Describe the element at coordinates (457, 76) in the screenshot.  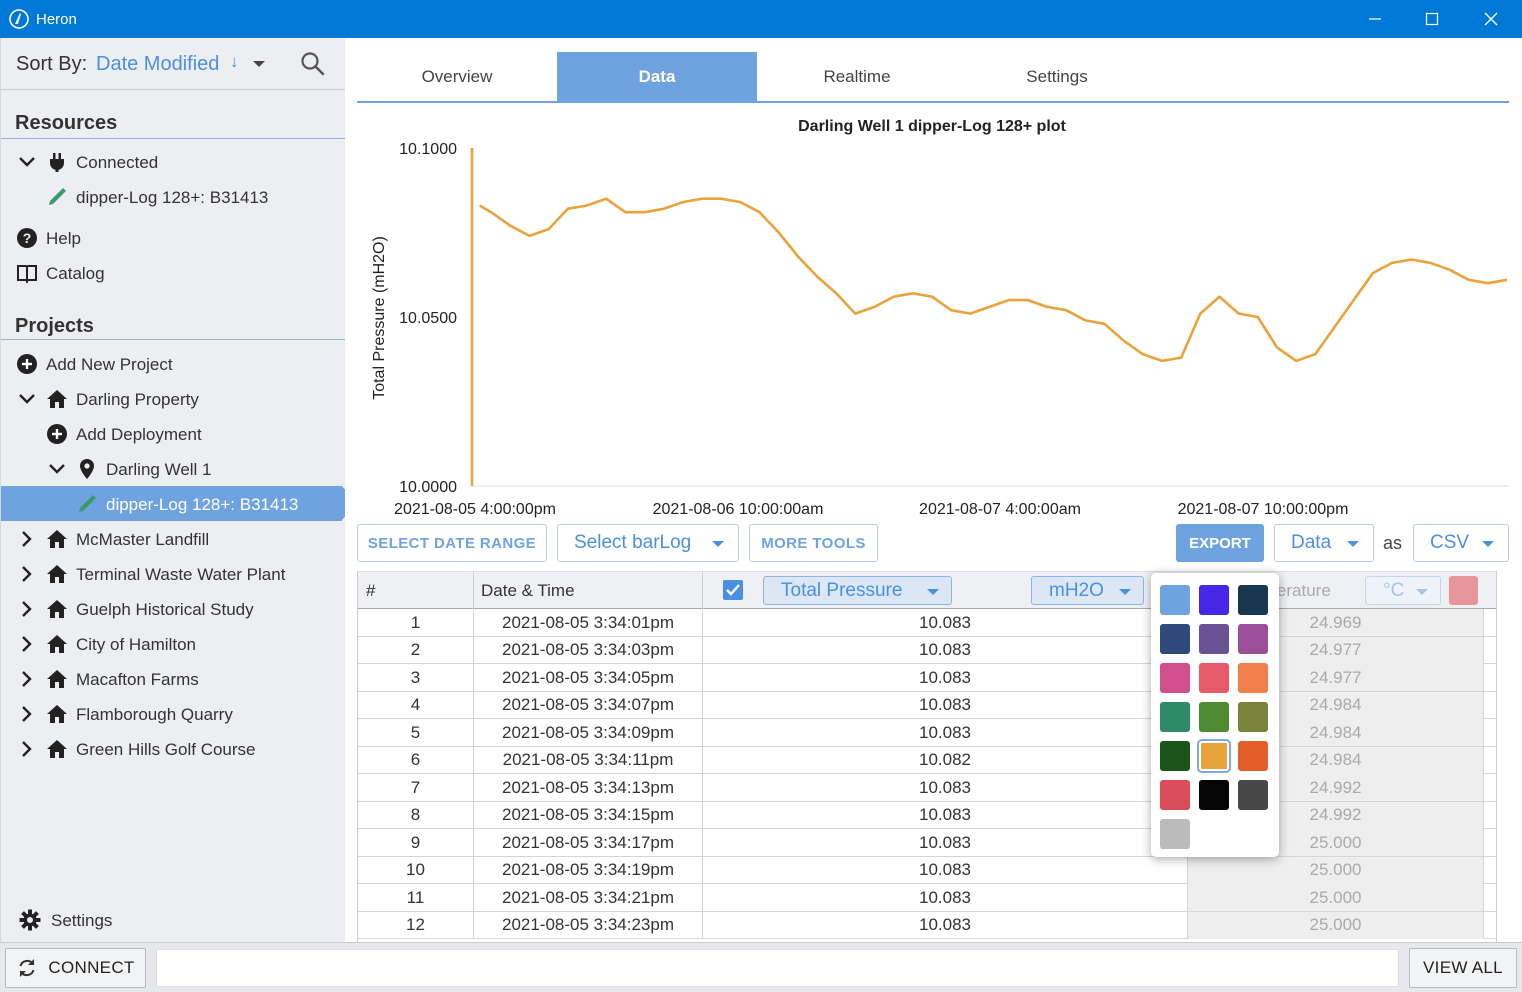
I see `tab-overview: Overview` at that location.